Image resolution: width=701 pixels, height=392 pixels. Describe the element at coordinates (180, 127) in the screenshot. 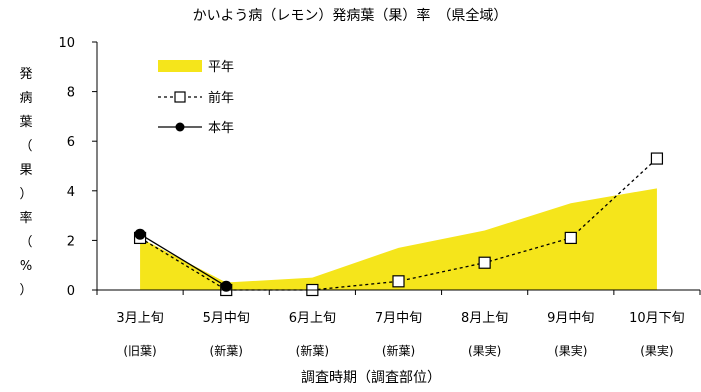

I see `legend-swatch-honnen-marker` at that location.